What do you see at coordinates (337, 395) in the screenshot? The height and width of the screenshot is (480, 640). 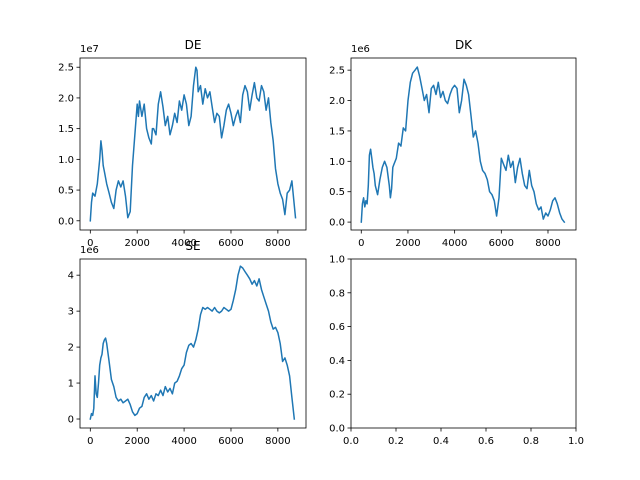 I see `y-tick-label: 0.2` at bounding box center [337, 395].